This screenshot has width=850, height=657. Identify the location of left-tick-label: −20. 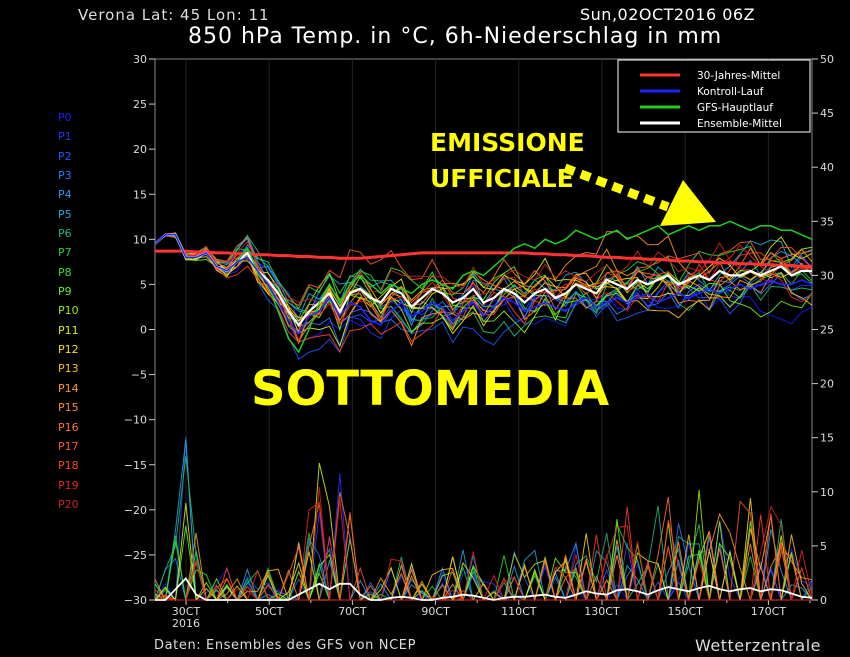
(135, 510).